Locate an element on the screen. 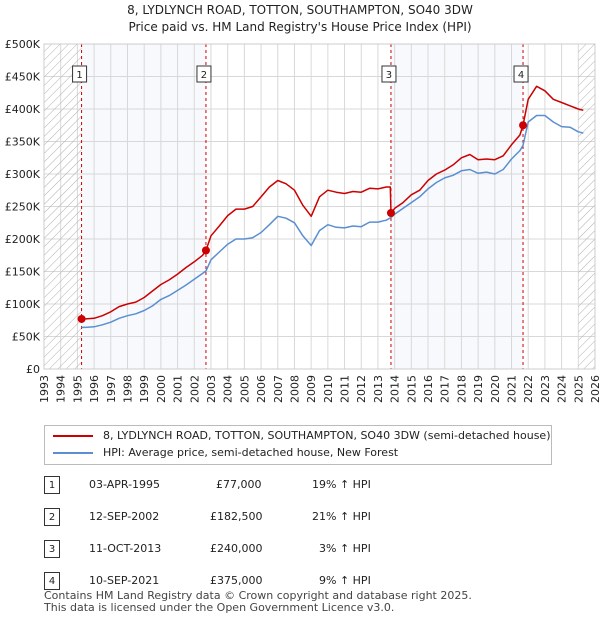  y-tick-label: £0 is located at coordinates (33, 369).